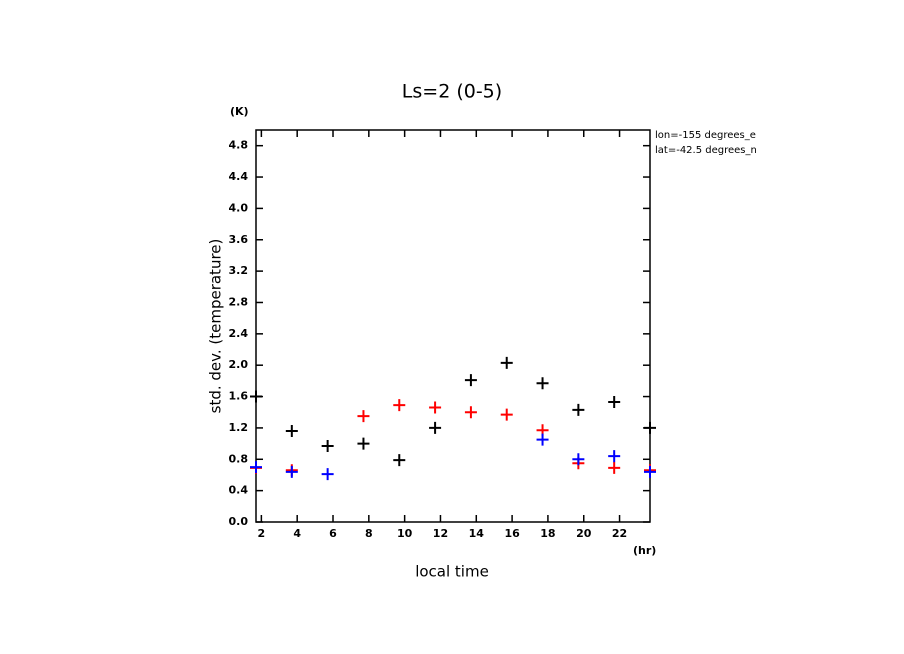 Image resolution: width=904 pixels, height=654 pixels. What do you see at coordinates (619, 533) in the screenshot?
I see `x-tick-label: 22` at bounding box center [619, 533].